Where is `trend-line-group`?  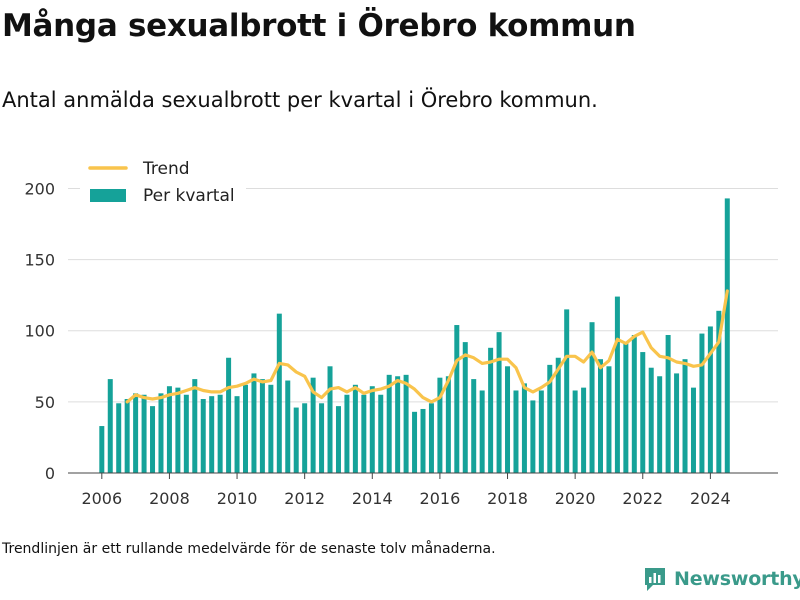 trend-line-group is located at coordinates (427, 346).